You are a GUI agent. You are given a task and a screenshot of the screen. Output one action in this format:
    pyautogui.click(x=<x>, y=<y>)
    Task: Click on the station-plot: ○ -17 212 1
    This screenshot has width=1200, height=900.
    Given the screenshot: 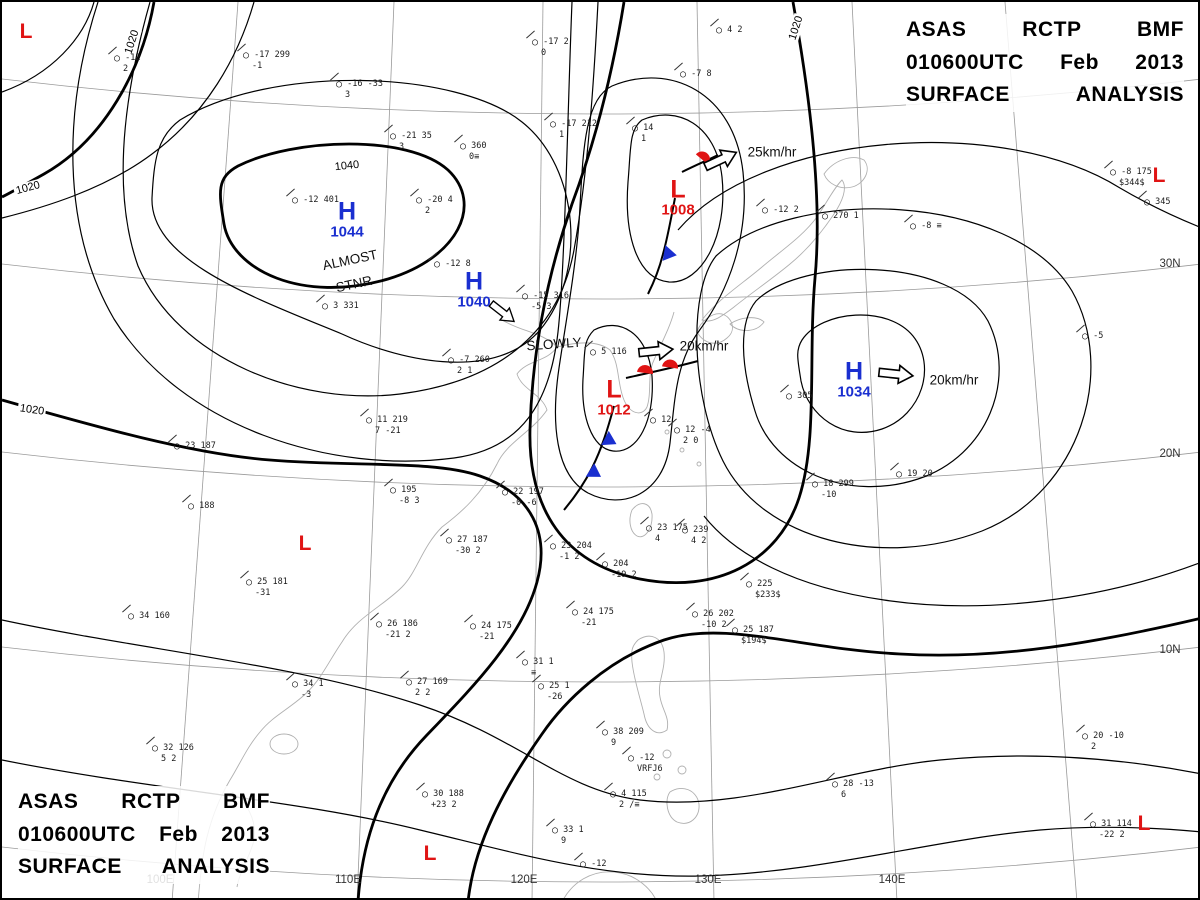 What is the action you would take?
    pyautogui.click(x=570, y=126)
    